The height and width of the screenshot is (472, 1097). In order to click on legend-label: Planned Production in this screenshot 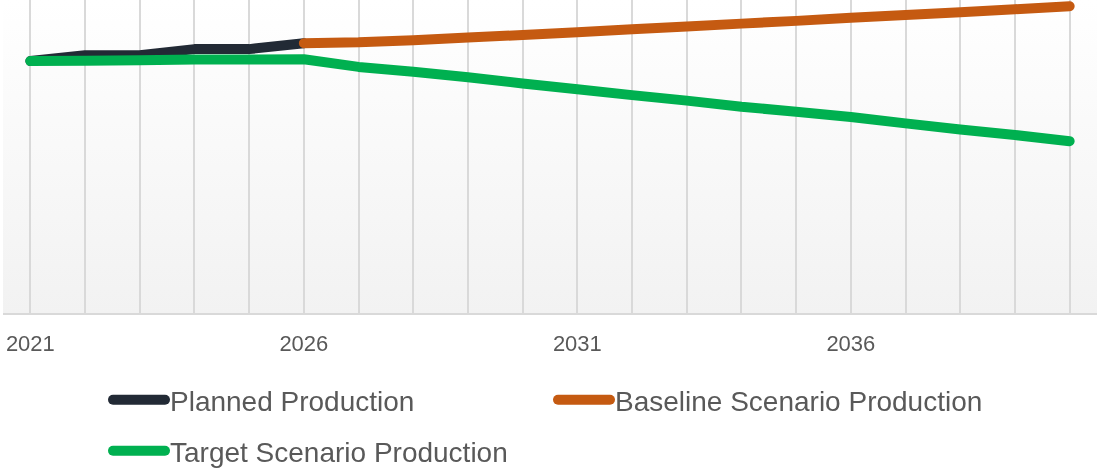, I will do `click(292, 401)`.